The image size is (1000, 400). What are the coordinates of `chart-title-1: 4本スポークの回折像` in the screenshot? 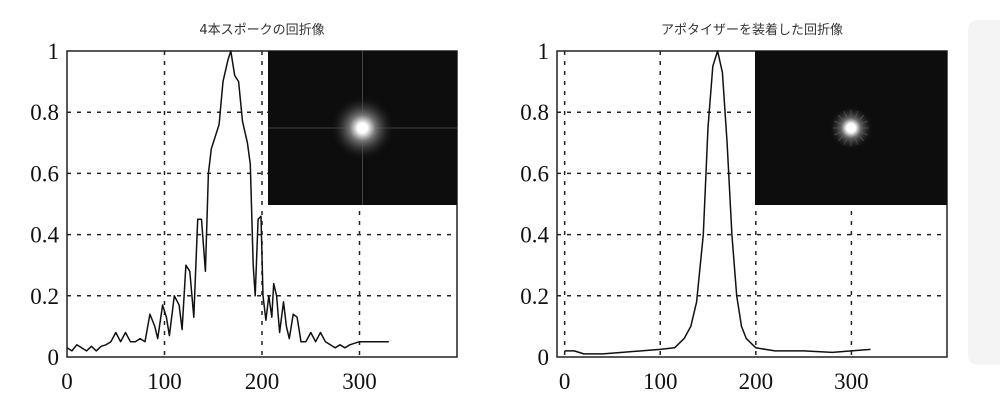 It's located at (261, 30).